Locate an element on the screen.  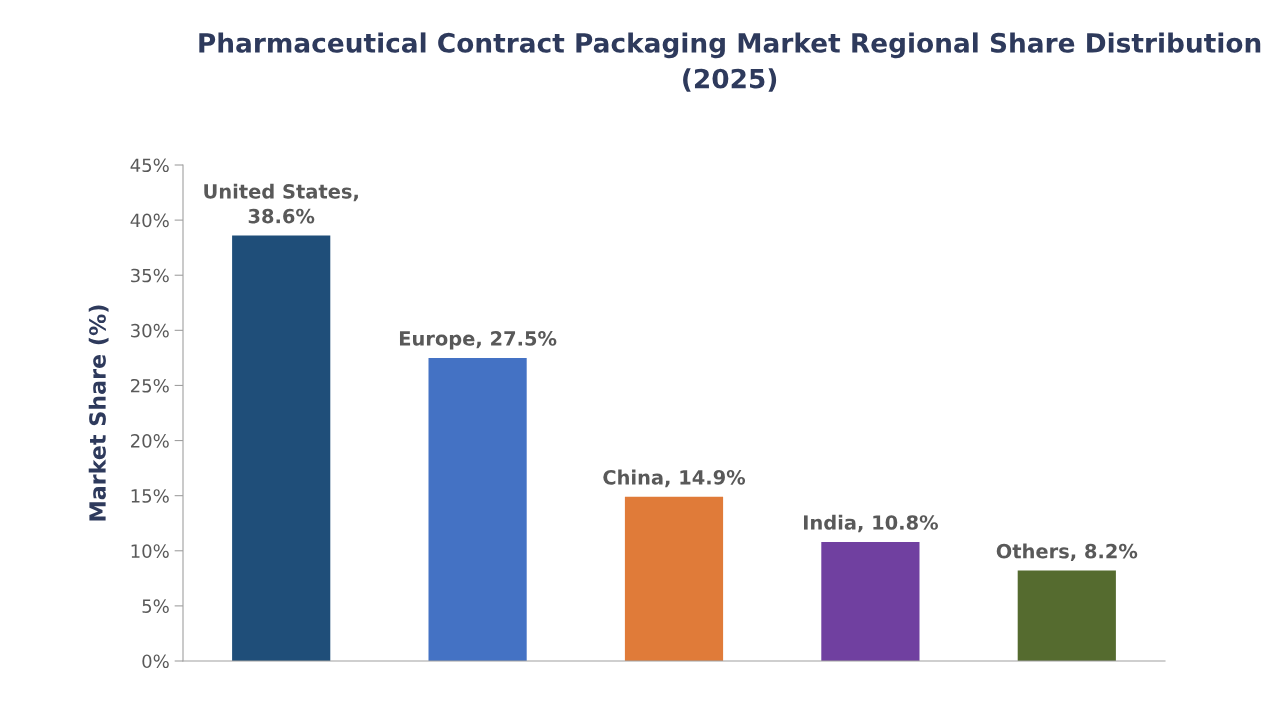
y-tick-label: 5% is located at coordinates (155, 606).